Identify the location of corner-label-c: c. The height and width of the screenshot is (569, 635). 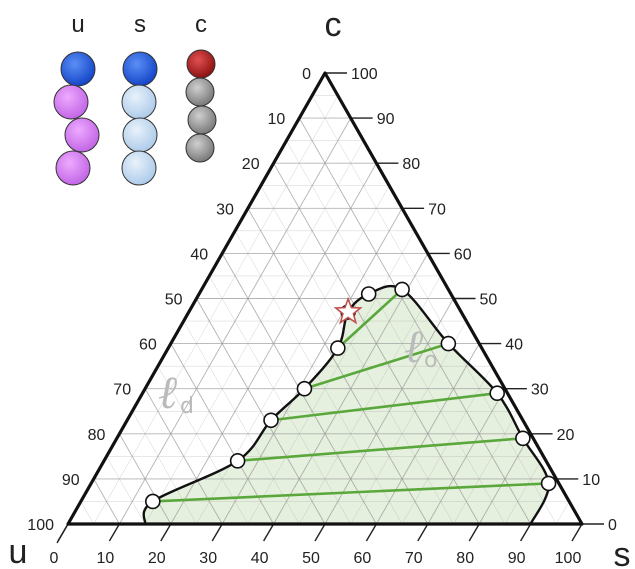
(333, 25).